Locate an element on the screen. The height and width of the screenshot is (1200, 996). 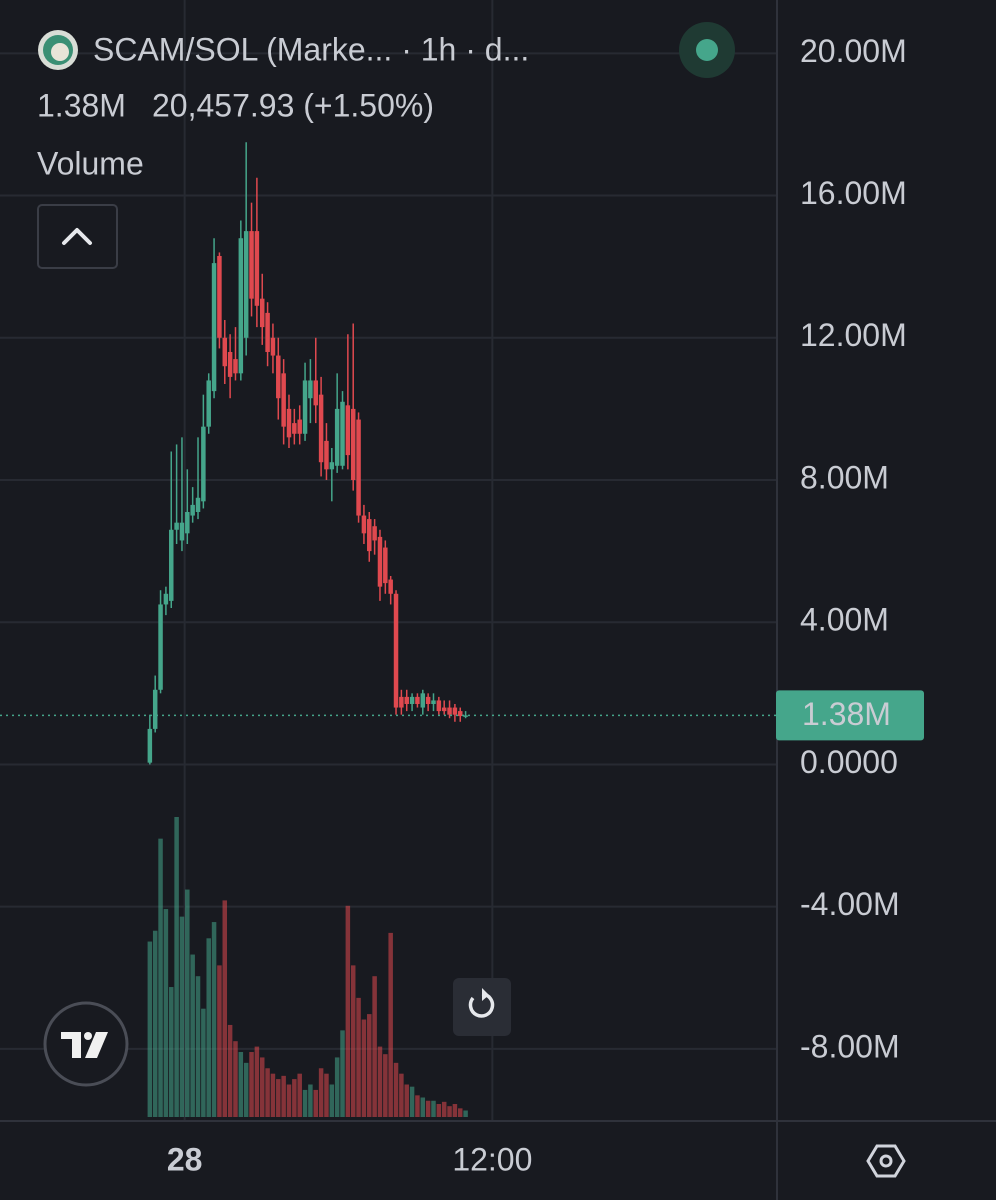
reset-button is located at coordinates (482, 1007).